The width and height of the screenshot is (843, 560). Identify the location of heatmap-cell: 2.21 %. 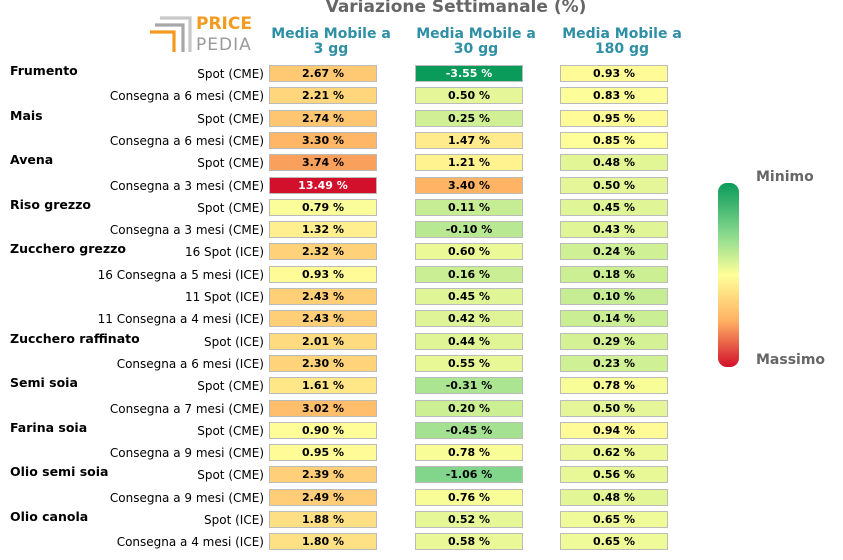
(323, 96).